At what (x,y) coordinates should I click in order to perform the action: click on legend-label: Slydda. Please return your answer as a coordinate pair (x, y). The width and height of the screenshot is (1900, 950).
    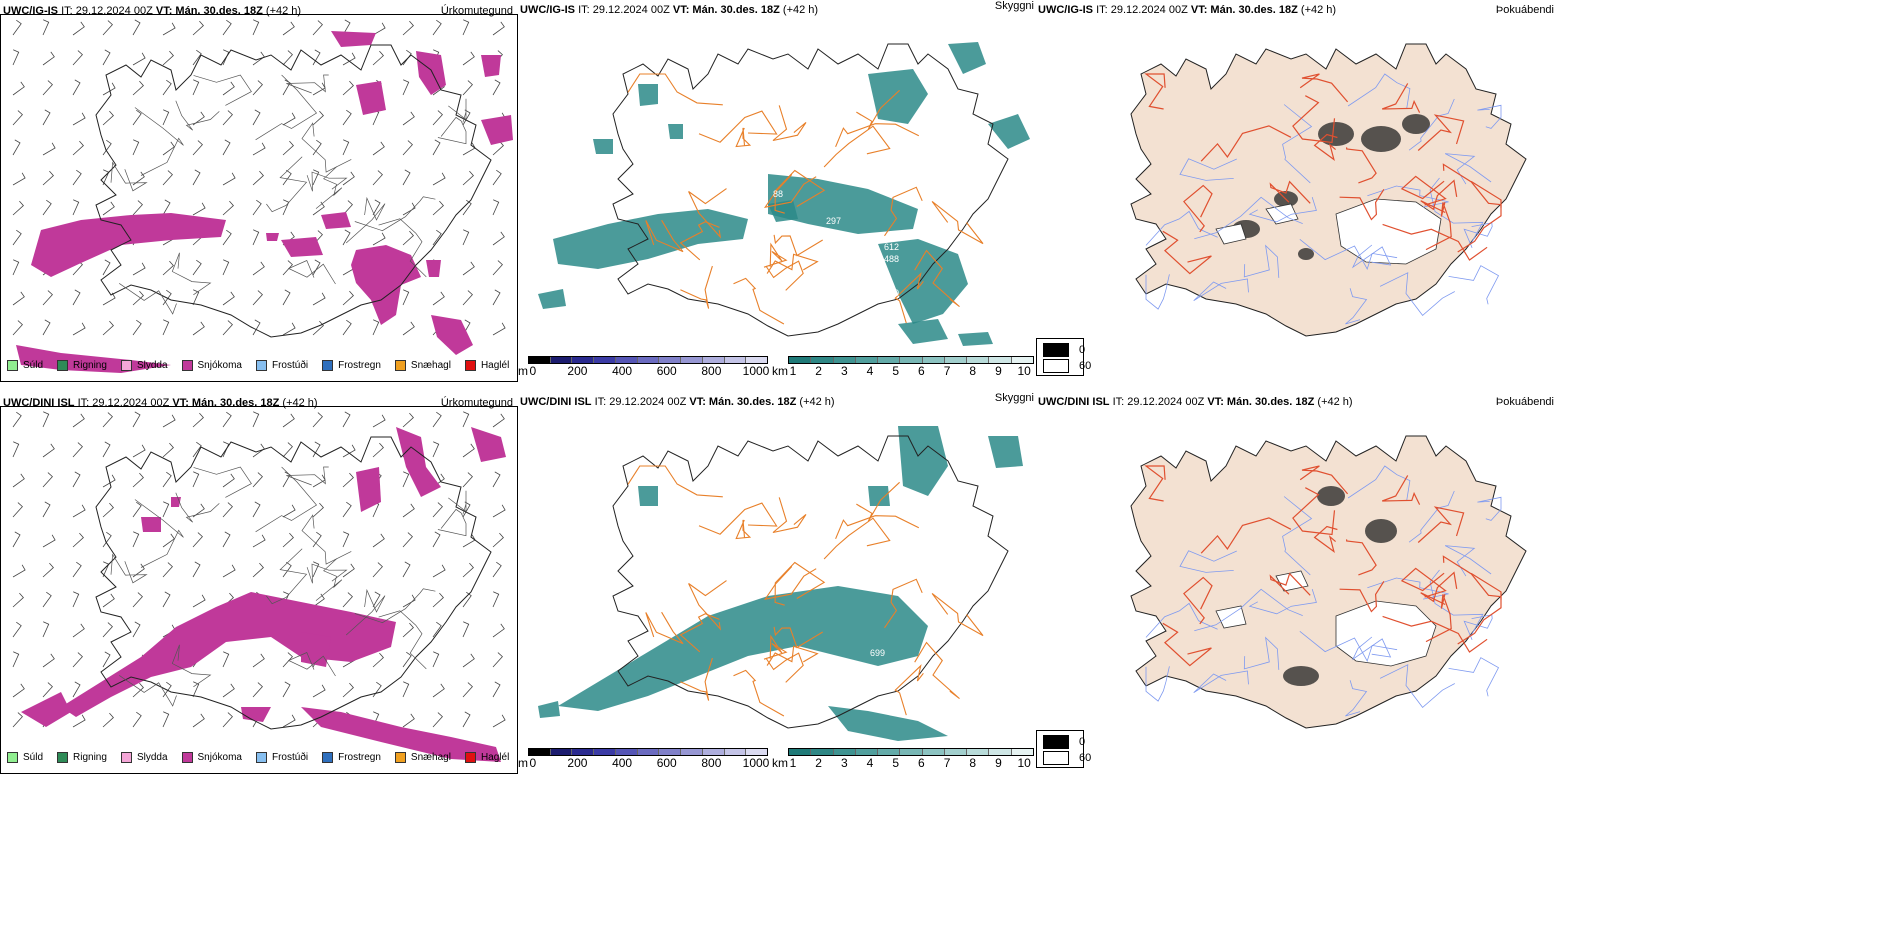
    Looking at the image, I should click on (152, 365).